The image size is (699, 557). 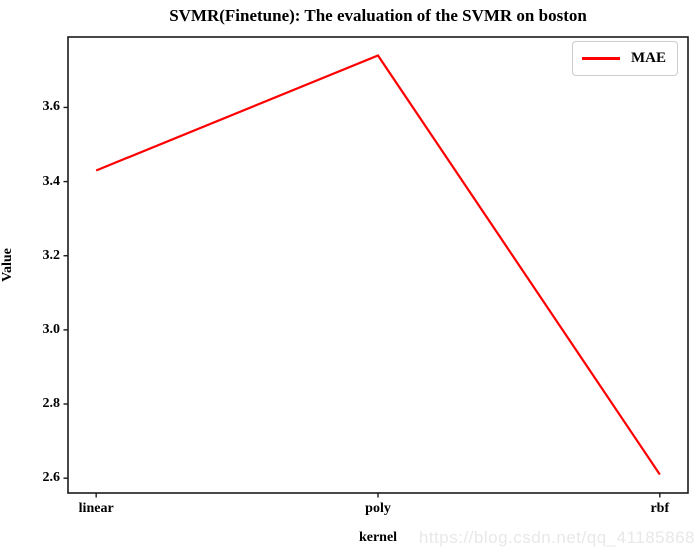 What do you see at coordinates (625, 58) in the screenshot?
I see `legend: MAE` at bounding box center [625, 58].